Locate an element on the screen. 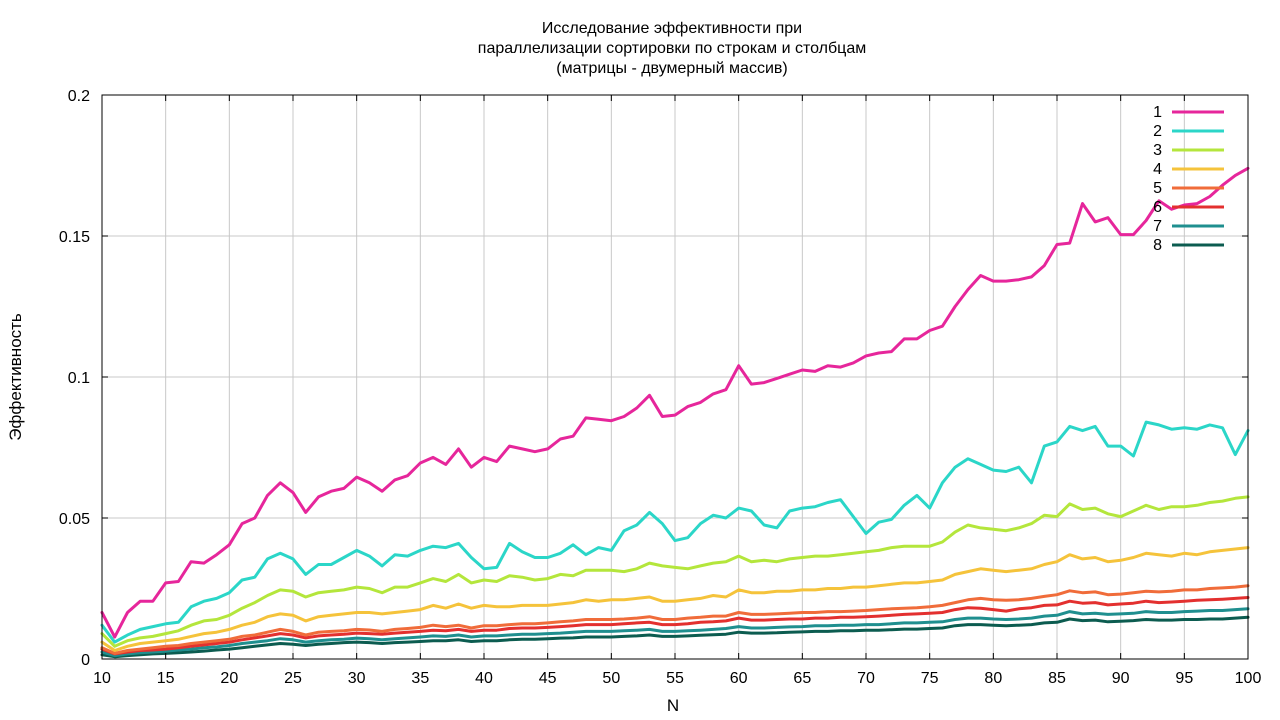 Image resolution: width=1280 pixels, height=720 pixels. x-tick-label: 50 is located at coordinates (611, 678).